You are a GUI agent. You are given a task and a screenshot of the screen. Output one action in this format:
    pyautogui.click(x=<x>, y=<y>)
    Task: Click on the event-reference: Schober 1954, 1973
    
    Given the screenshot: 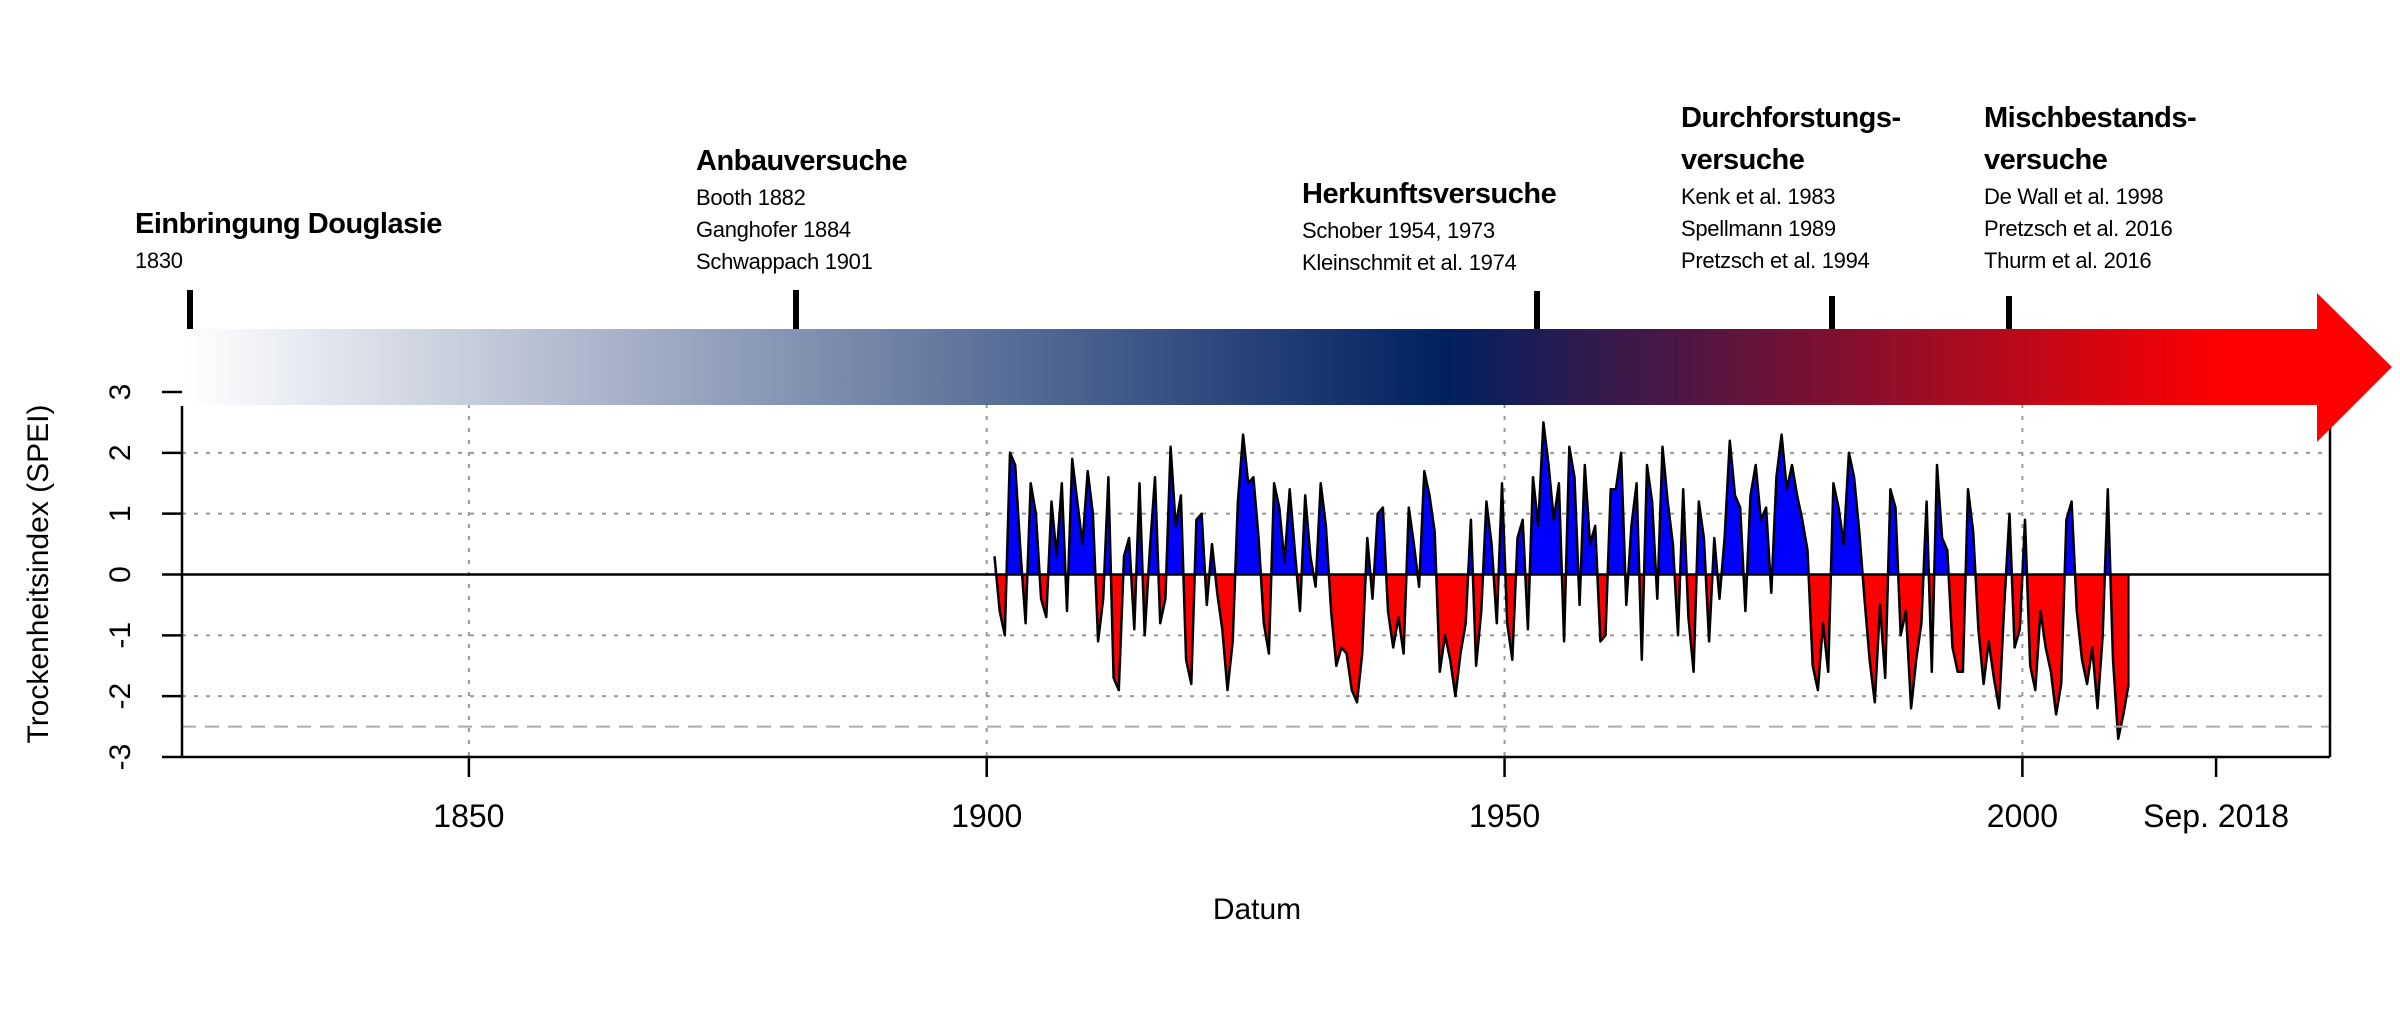 What is the action you would take?
    pyautogui.click(x=1398, y=230)
    